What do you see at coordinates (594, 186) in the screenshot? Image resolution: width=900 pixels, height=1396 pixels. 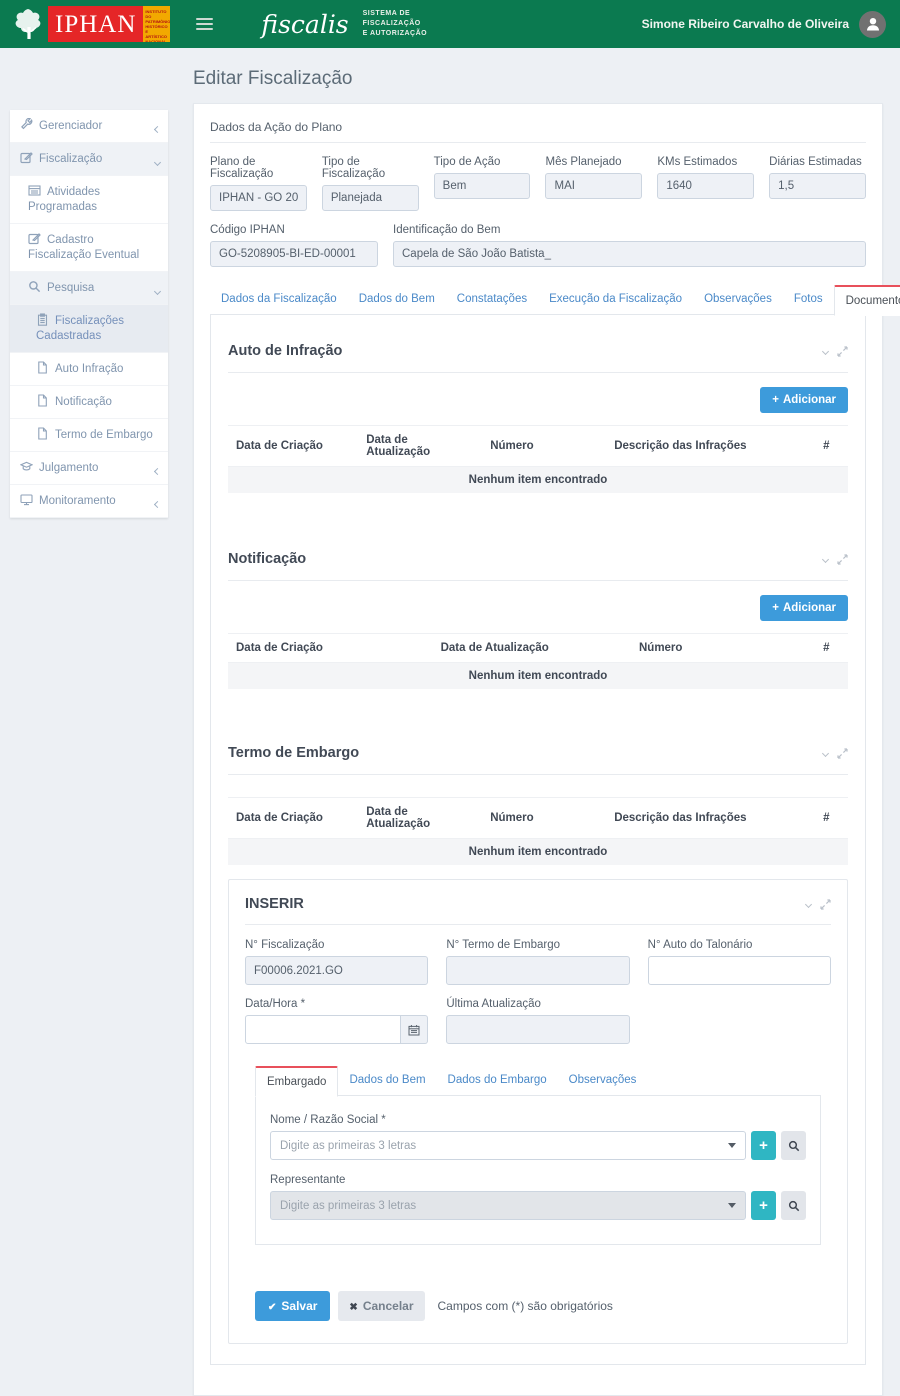 I see `mes-planejado-field` at bounding box center [594, 186].